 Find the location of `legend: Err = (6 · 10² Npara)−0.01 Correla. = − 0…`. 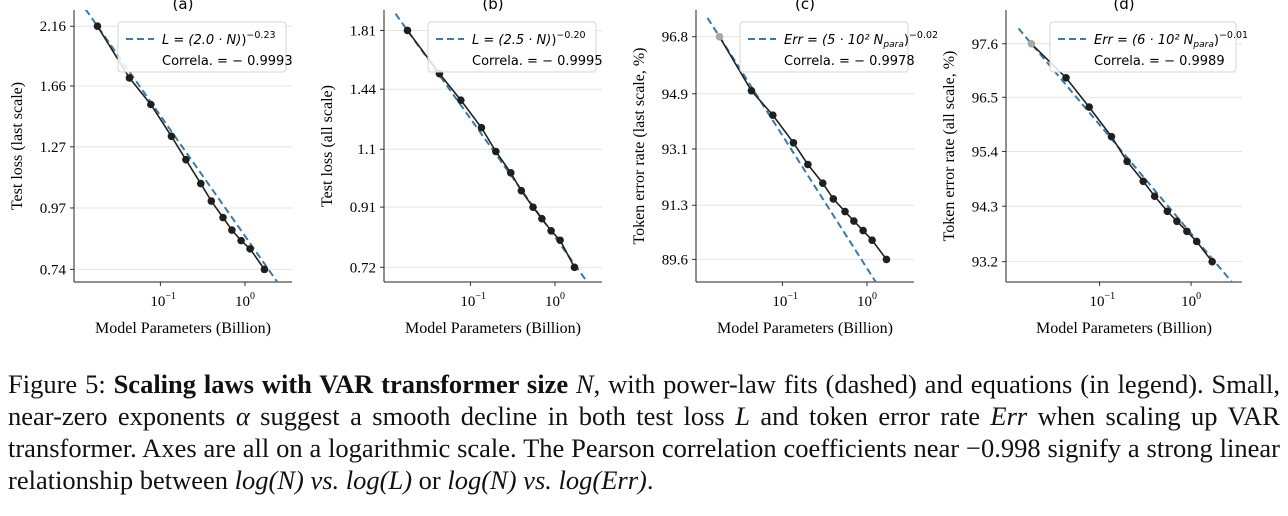

legend: Err = (6 · 10² Npara)−0.01 Correla. = − 0… is located at coordinates (1148, 47).